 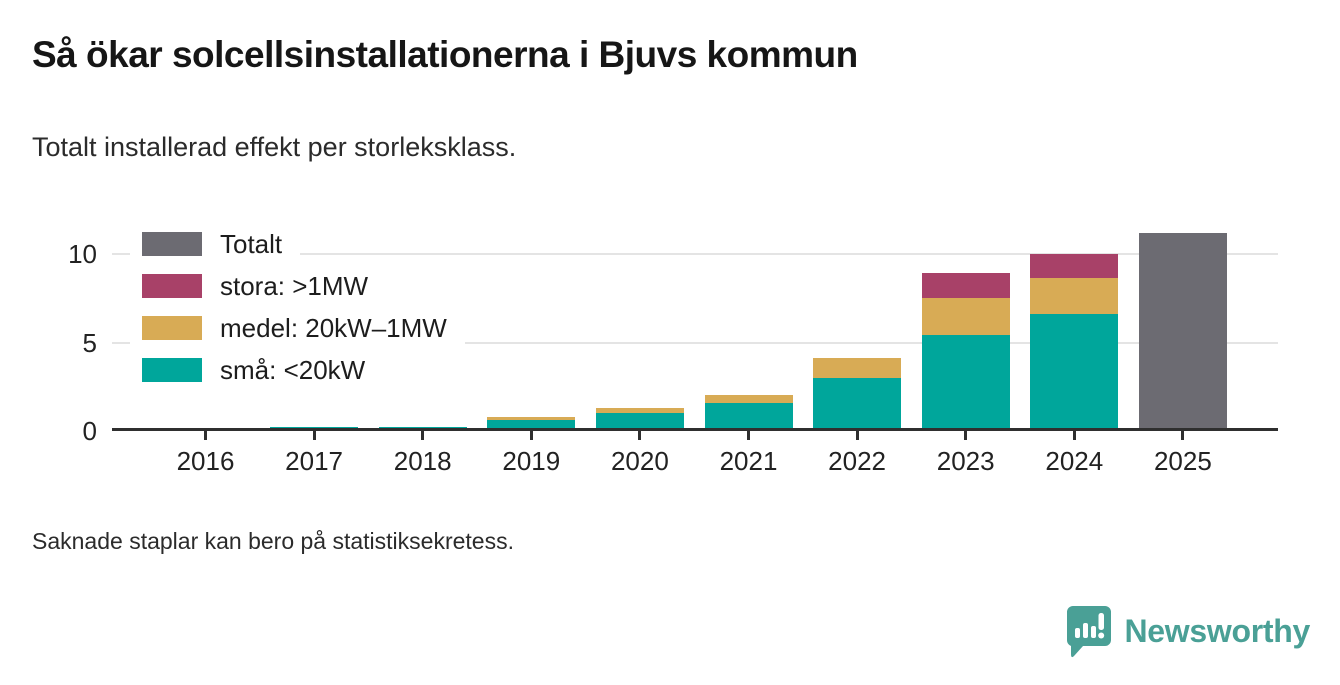 I want to click on legend-item: små: <20kW, so click(x=257, y=370).